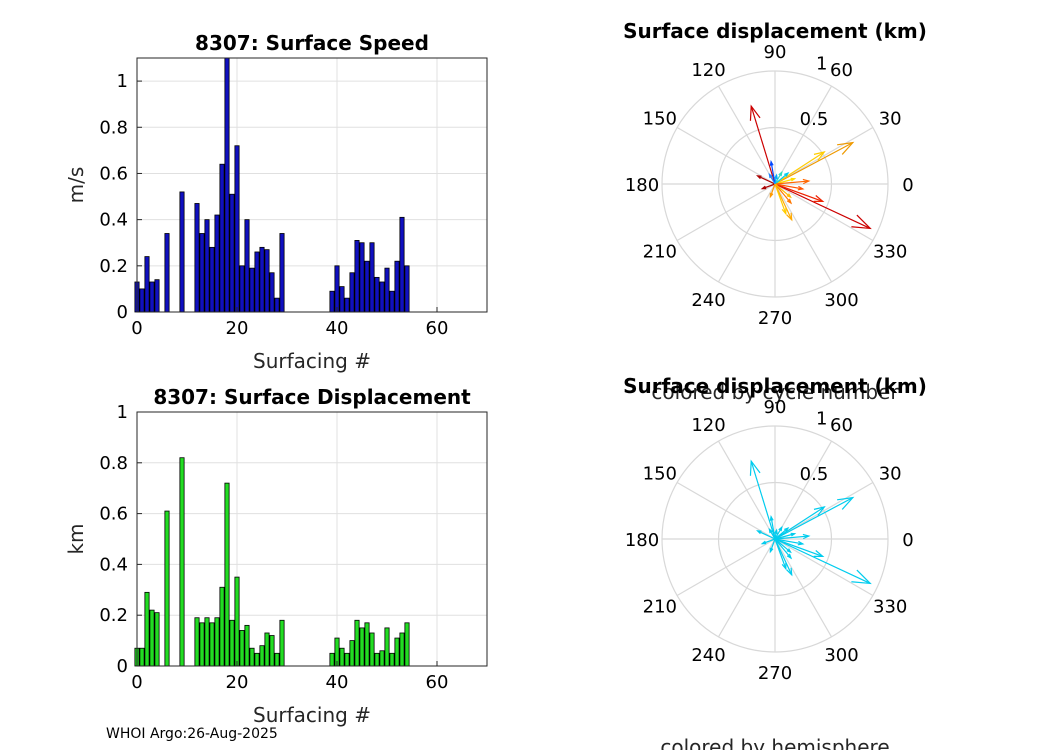 This screenshot has width=1050, height=750. I want to click on plot-area, so click(312, 185).